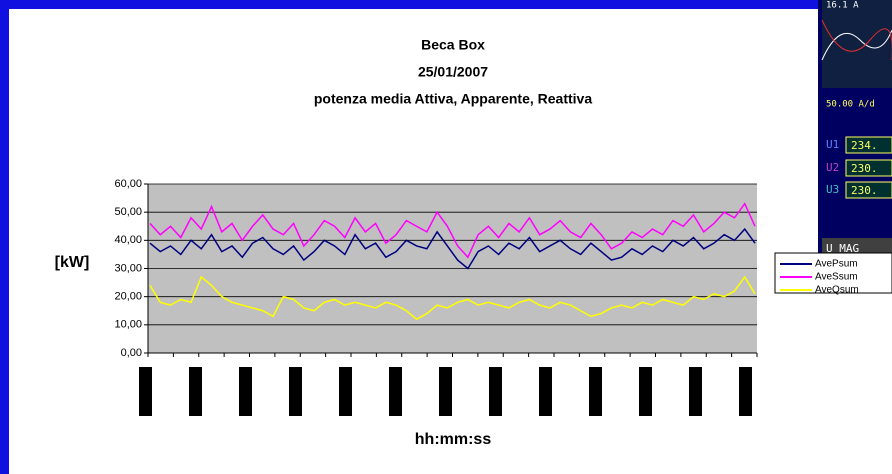 This screenshot has width=892, height=474. I want to click on y-axis-label: [kW], so click(72, 262).